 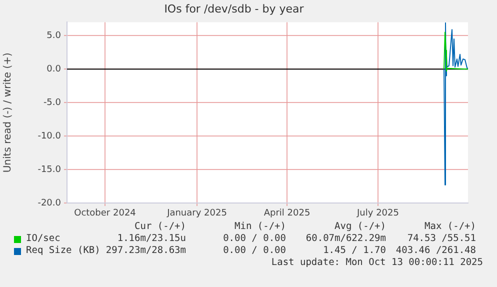 I want to click on x-tick-label: April 2025, so click(x=287, y=213).